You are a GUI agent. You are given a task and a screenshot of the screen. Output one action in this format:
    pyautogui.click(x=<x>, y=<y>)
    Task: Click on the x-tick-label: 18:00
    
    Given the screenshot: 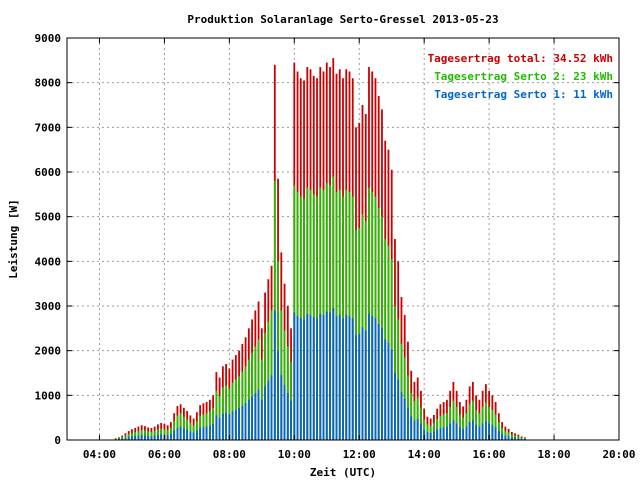 What is the action you would take?
    pyautogui.click(x=553, y=454)
    